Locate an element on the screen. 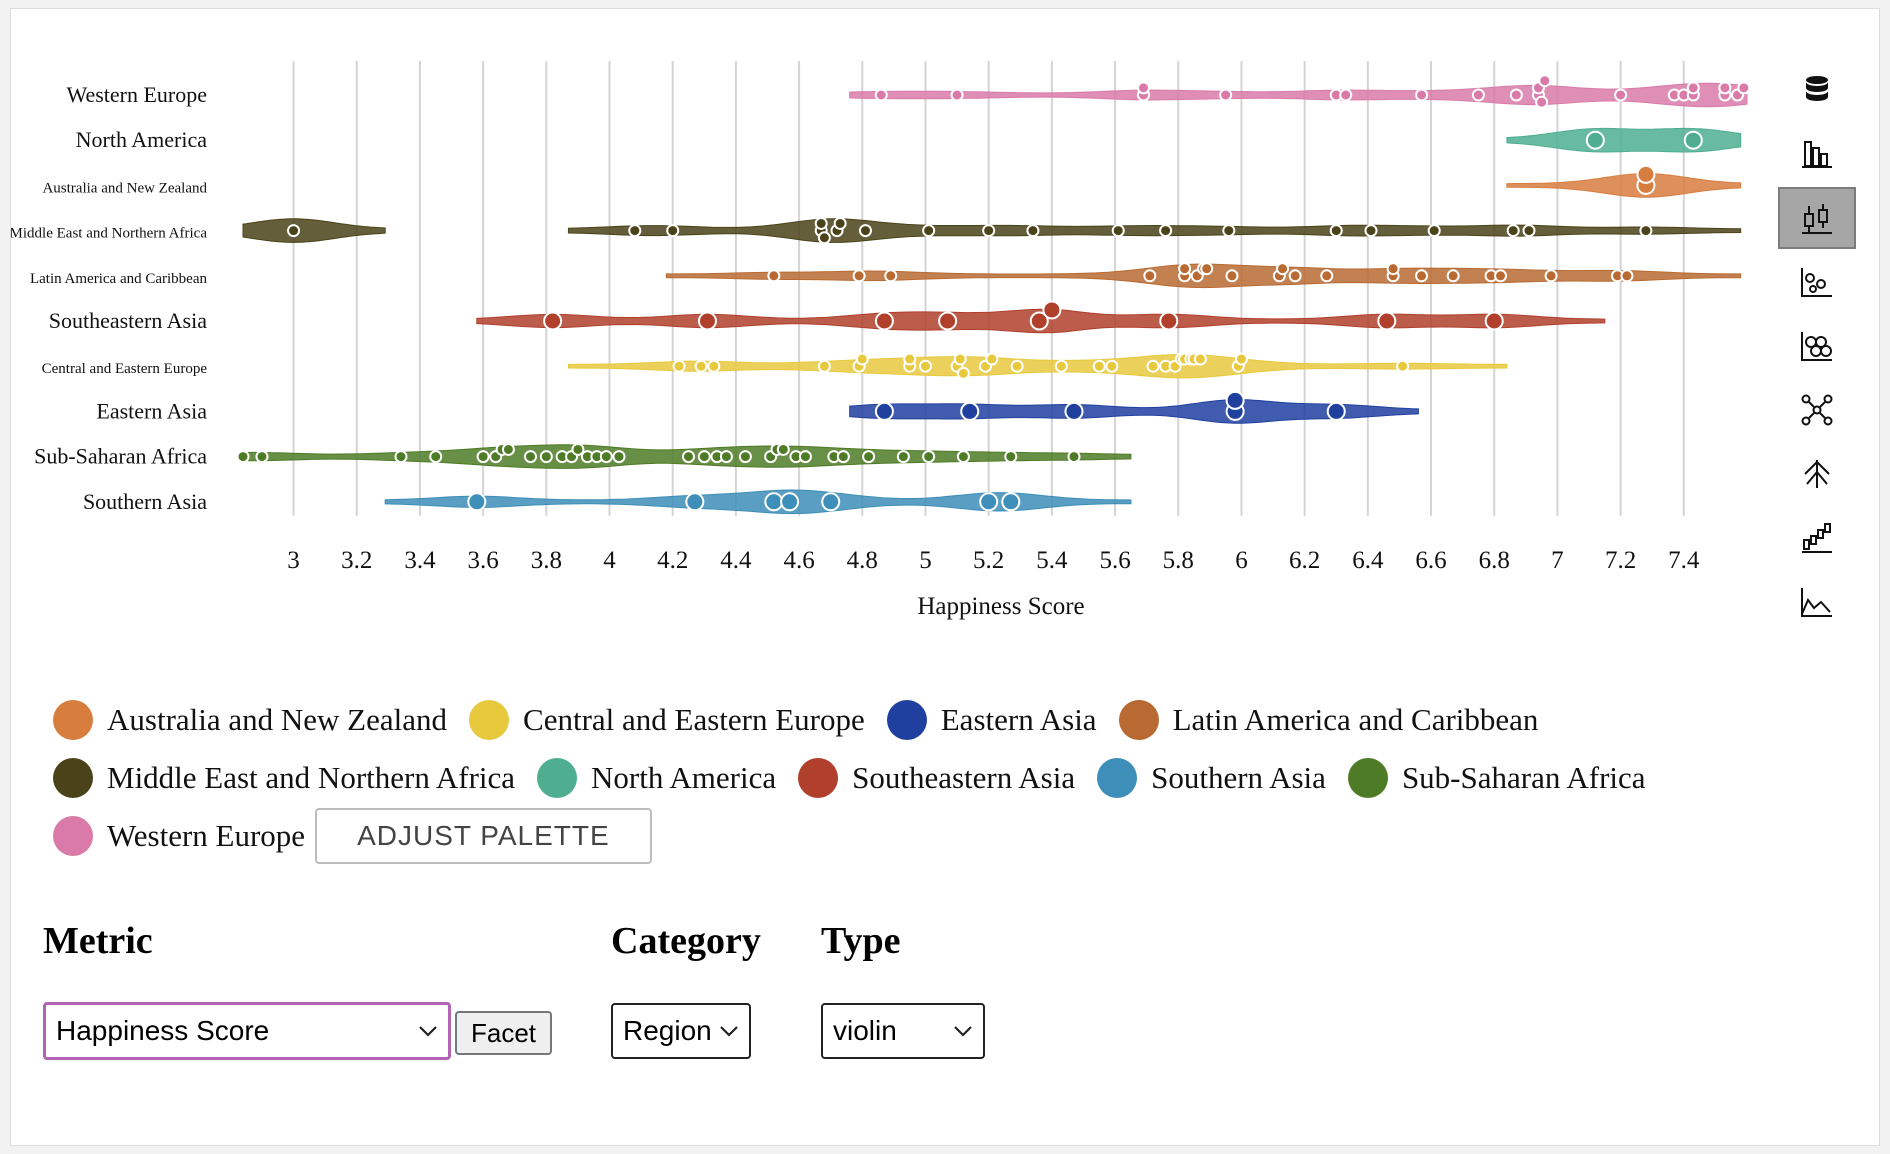 The image size is (1890, 1154). x-tick-label: 4.4 is located at coordinates (736, 560).